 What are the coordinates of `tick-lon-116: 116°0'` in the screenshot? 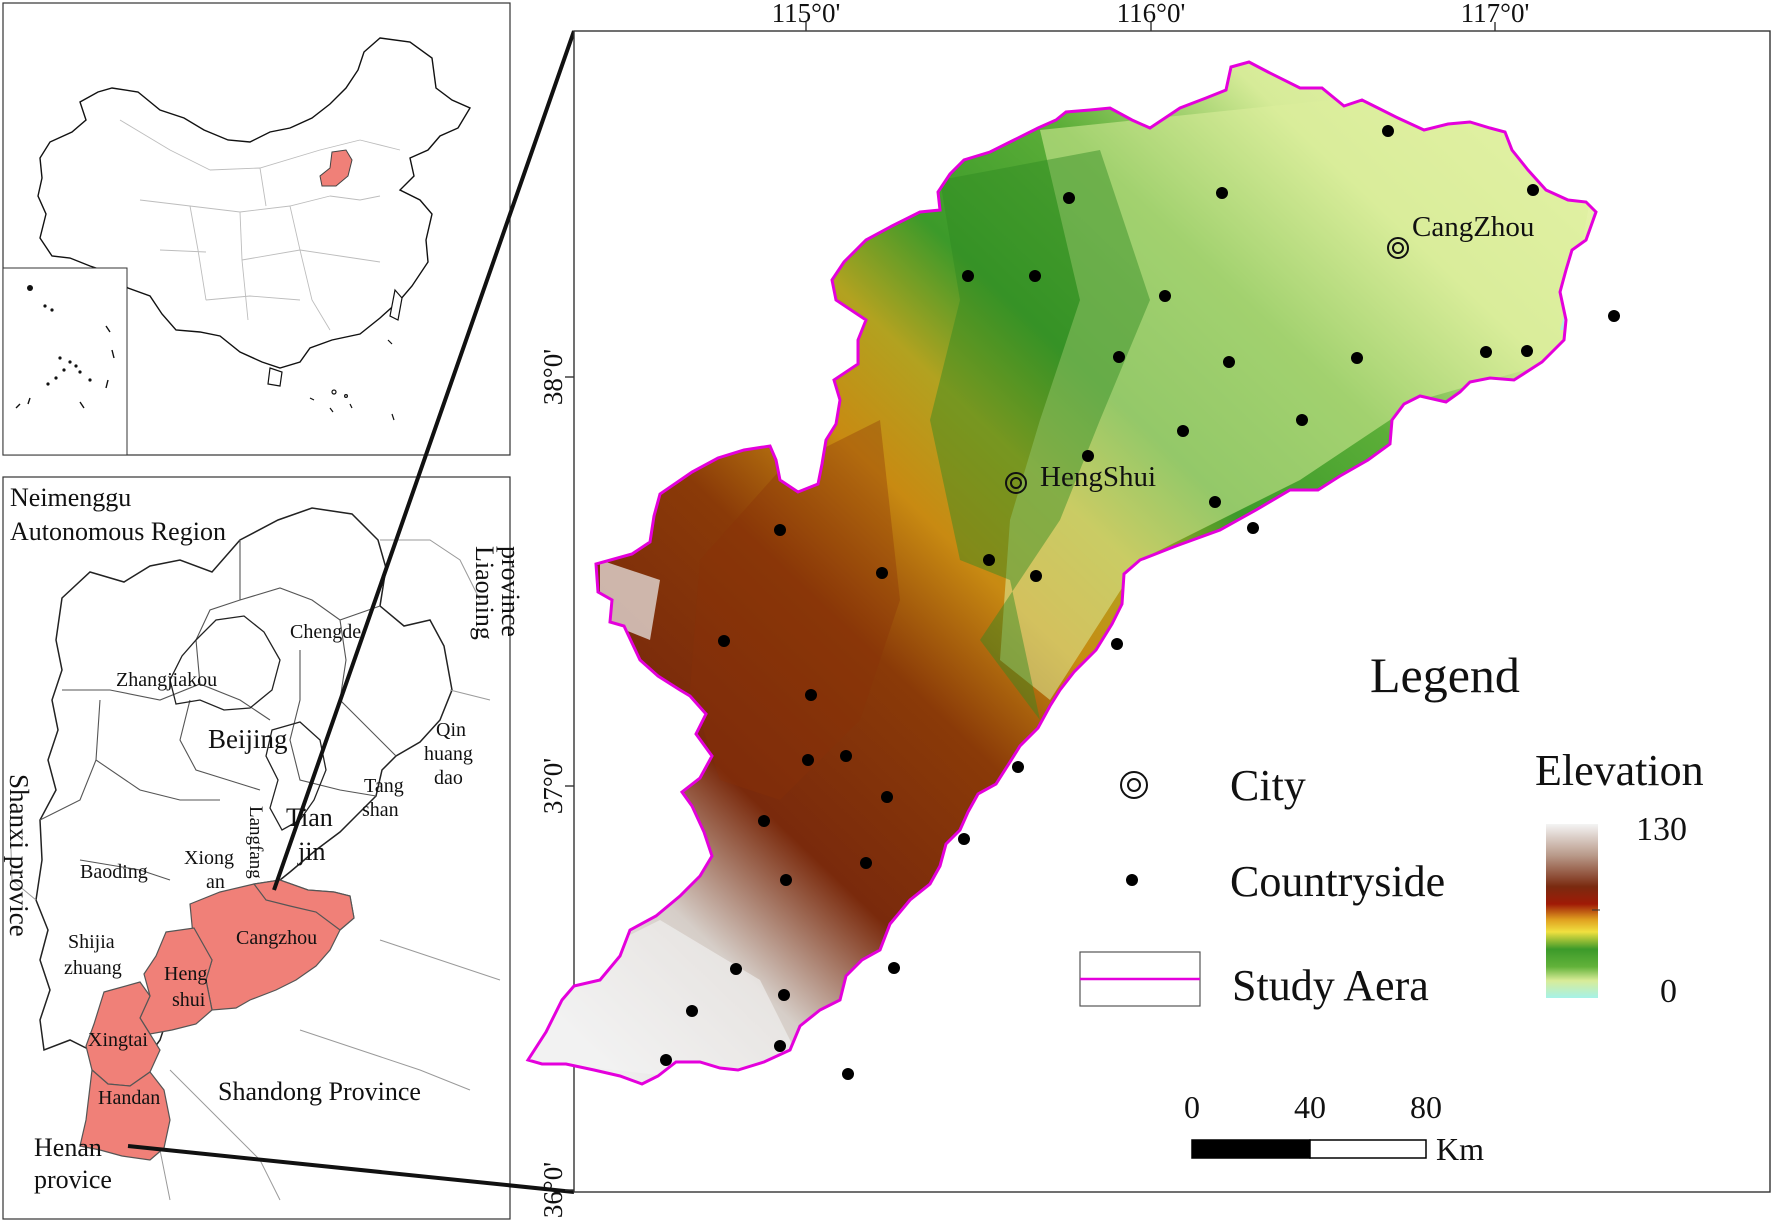 It's located at (1151, 14).